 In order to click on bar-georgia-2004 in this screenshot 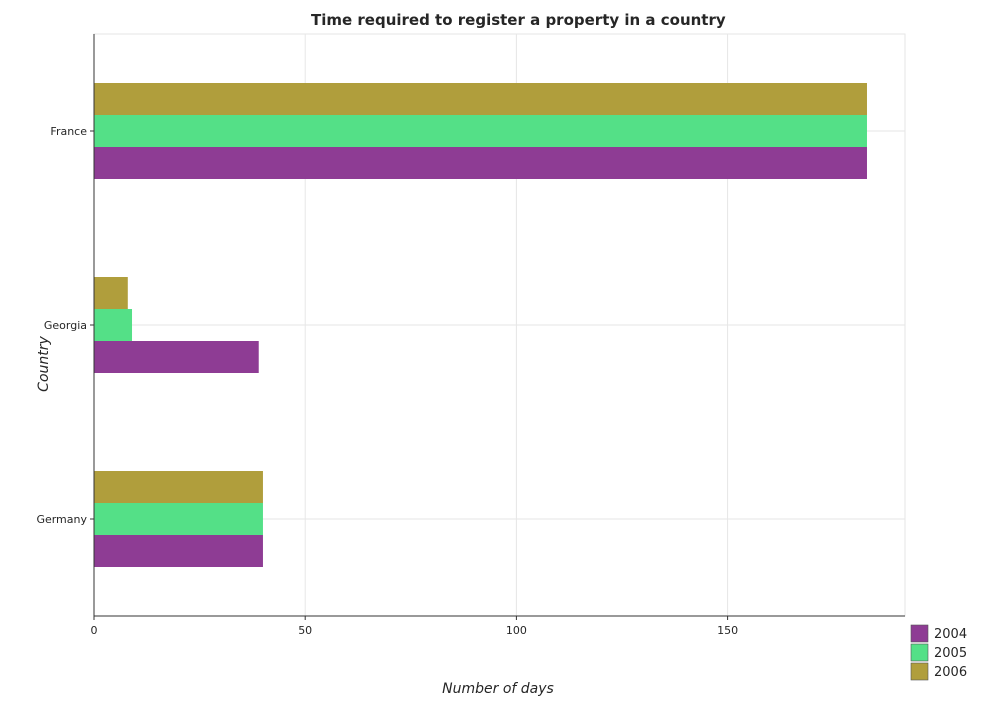, I will do `click(176, 357)`.